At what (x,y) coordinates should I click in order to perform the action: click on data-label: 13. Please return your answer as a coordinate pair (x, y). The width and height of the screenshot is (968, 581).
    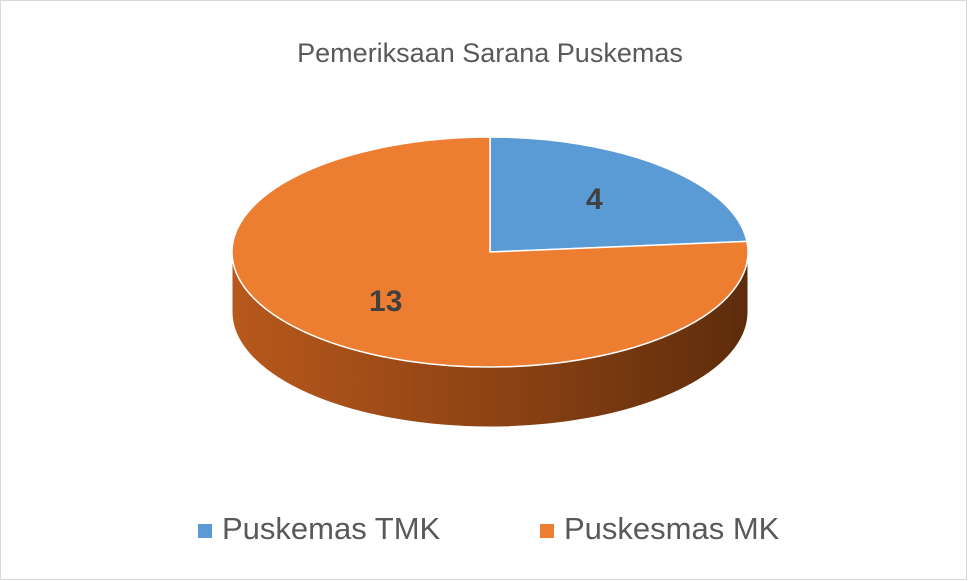
    Looking at the image, I should click on (385, 301).